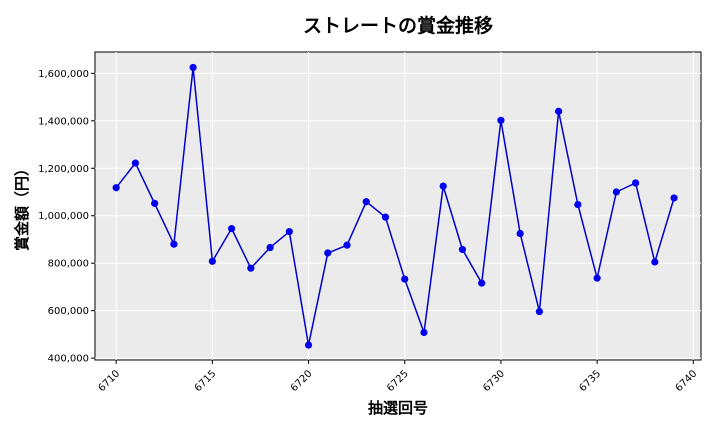 The height and width of the screenshot is (436, 720). I want to click on x-tick-label: 6725, so click(398, 381).